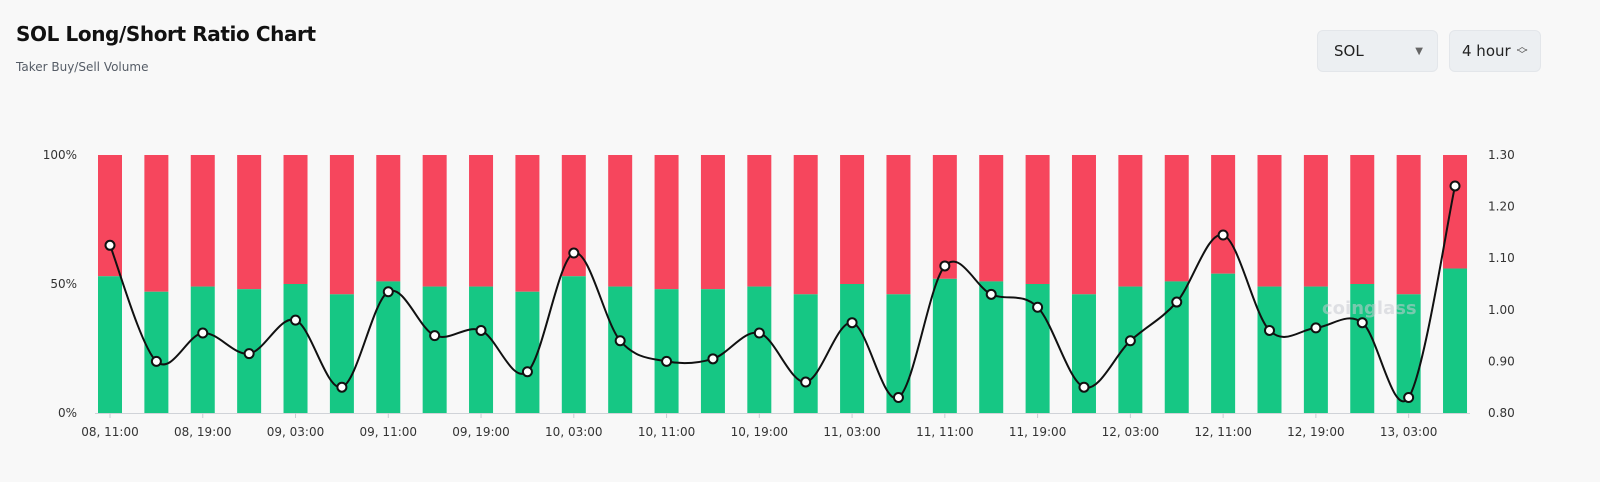 This screenshot has width=1600, height=482. I want to click on page-title: SOL Long/Short Ratio Chart, so click(166, 34).